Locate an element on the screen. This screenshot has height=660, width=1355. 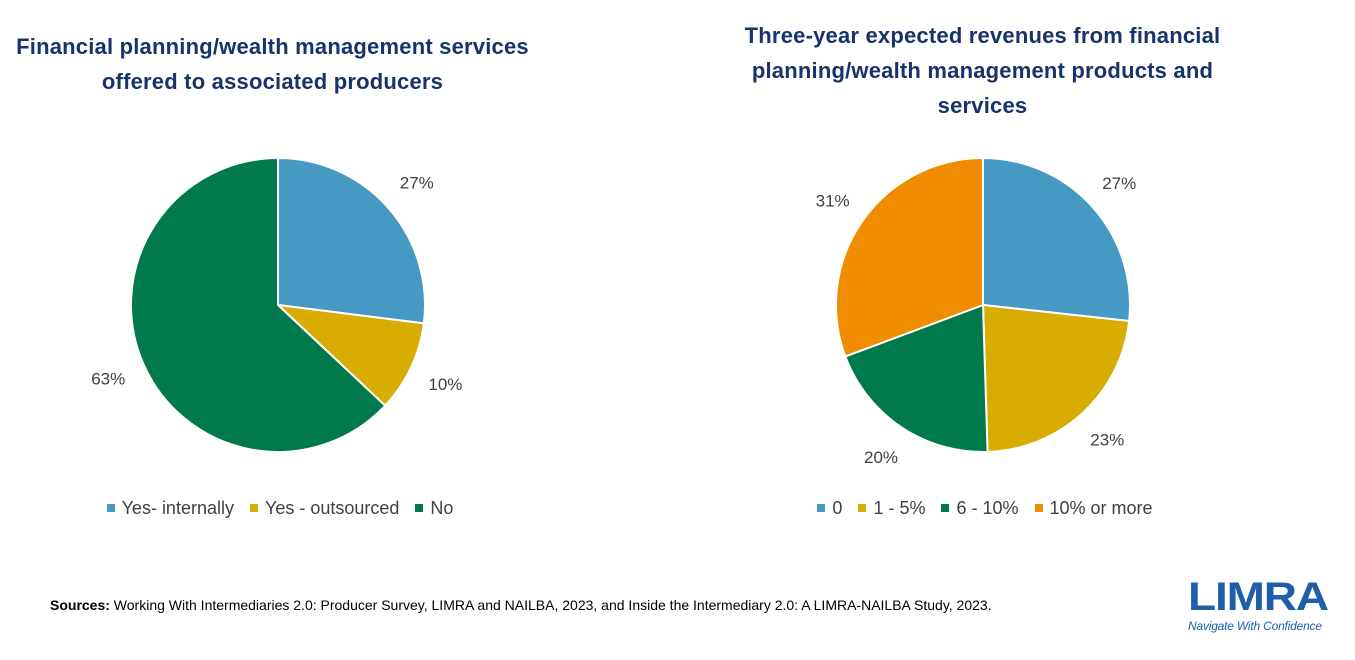
legend-0-item-1: Yes - outsourced is located at coordinates (324, 508).